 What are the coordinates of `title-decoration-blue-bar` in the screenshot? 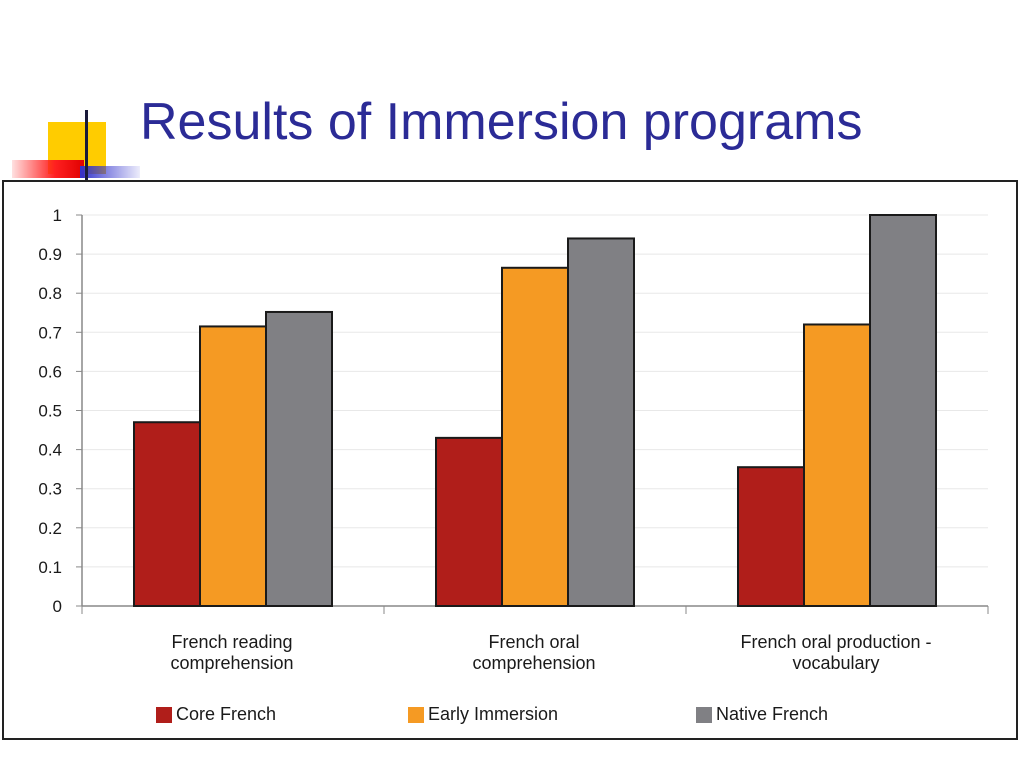 It's located at (110, 172).